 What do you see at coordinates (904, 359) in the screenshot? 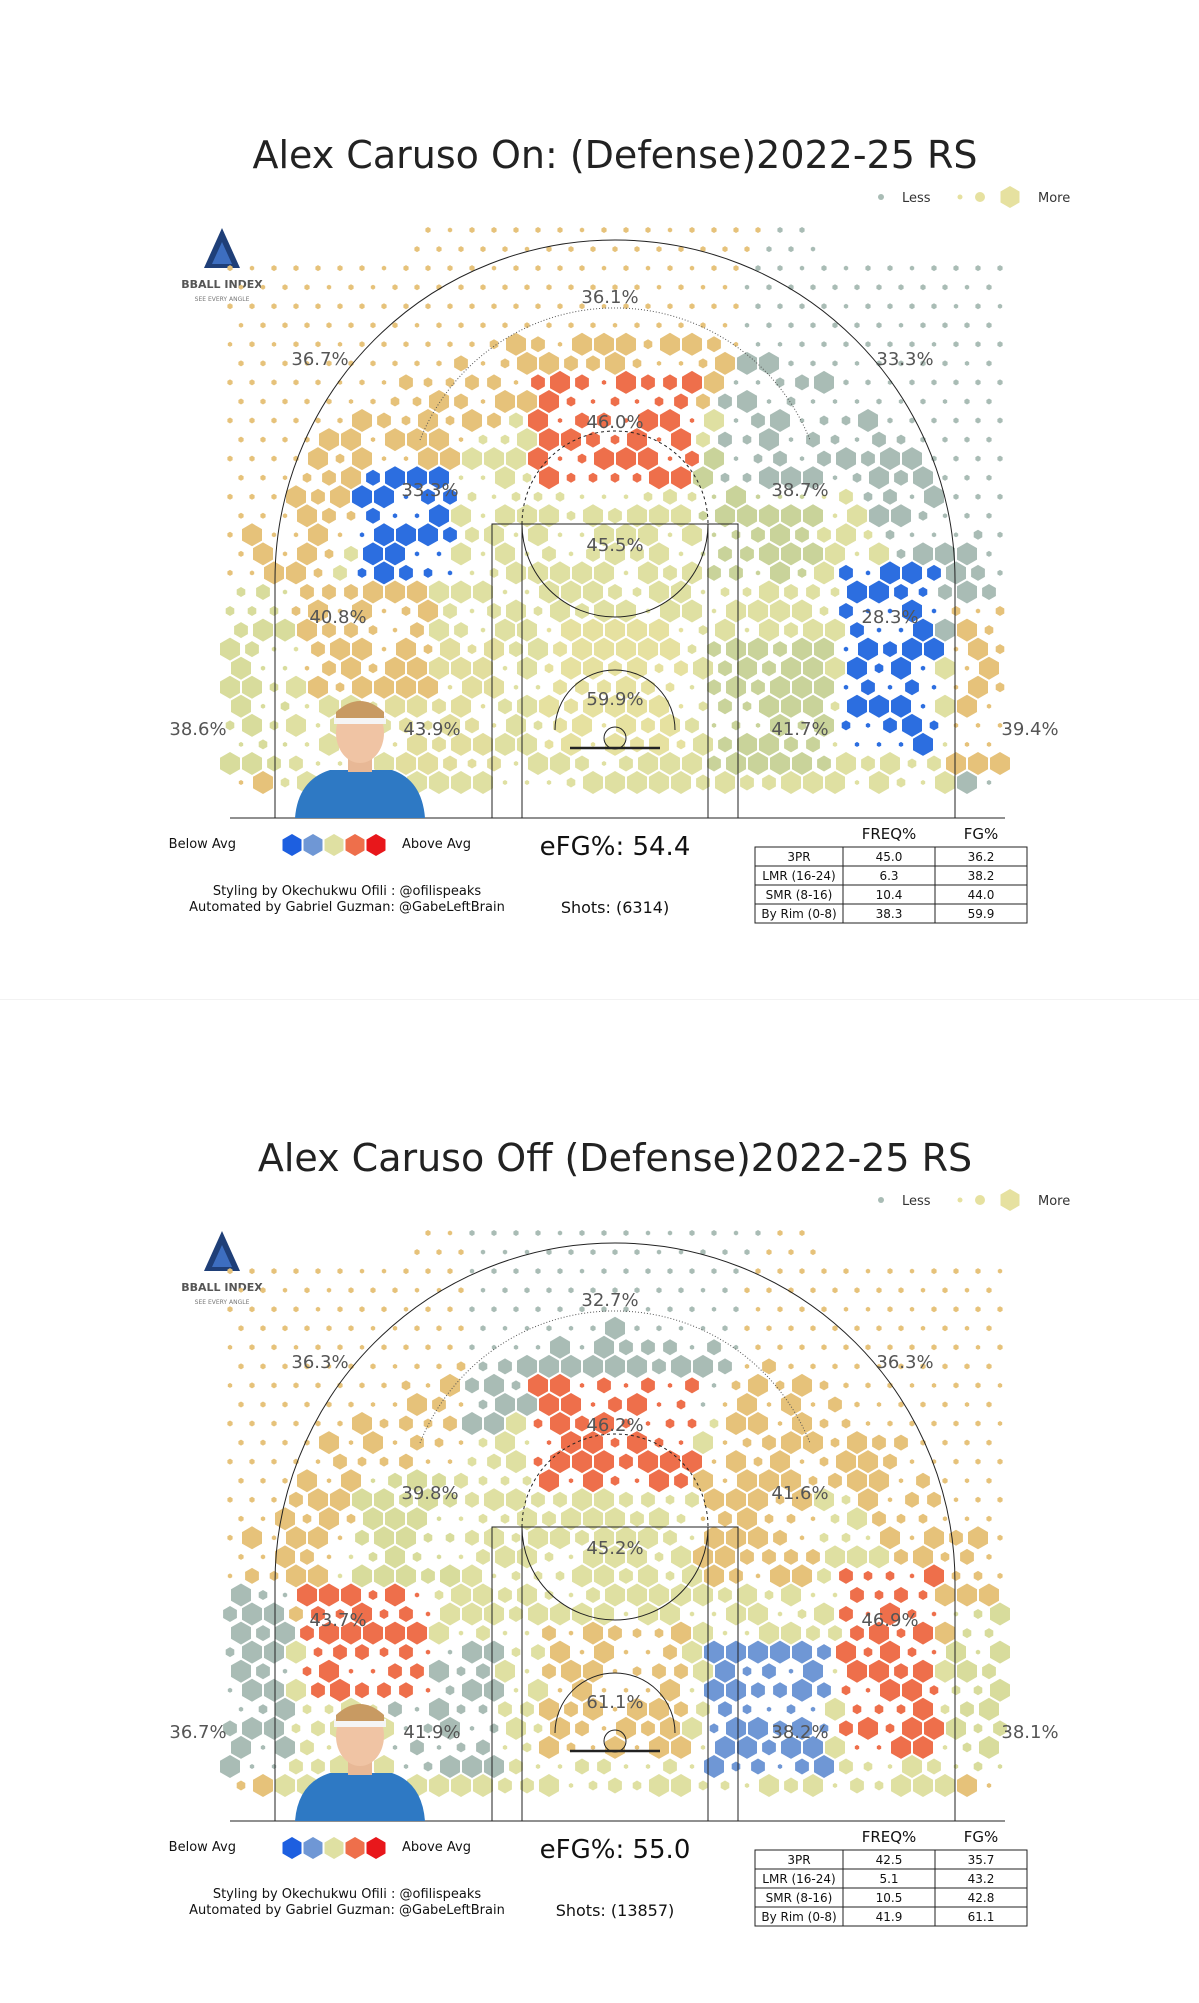
I see `zone-label-3pt-right-wing: 33.3%` at bounding box center [904, 359].